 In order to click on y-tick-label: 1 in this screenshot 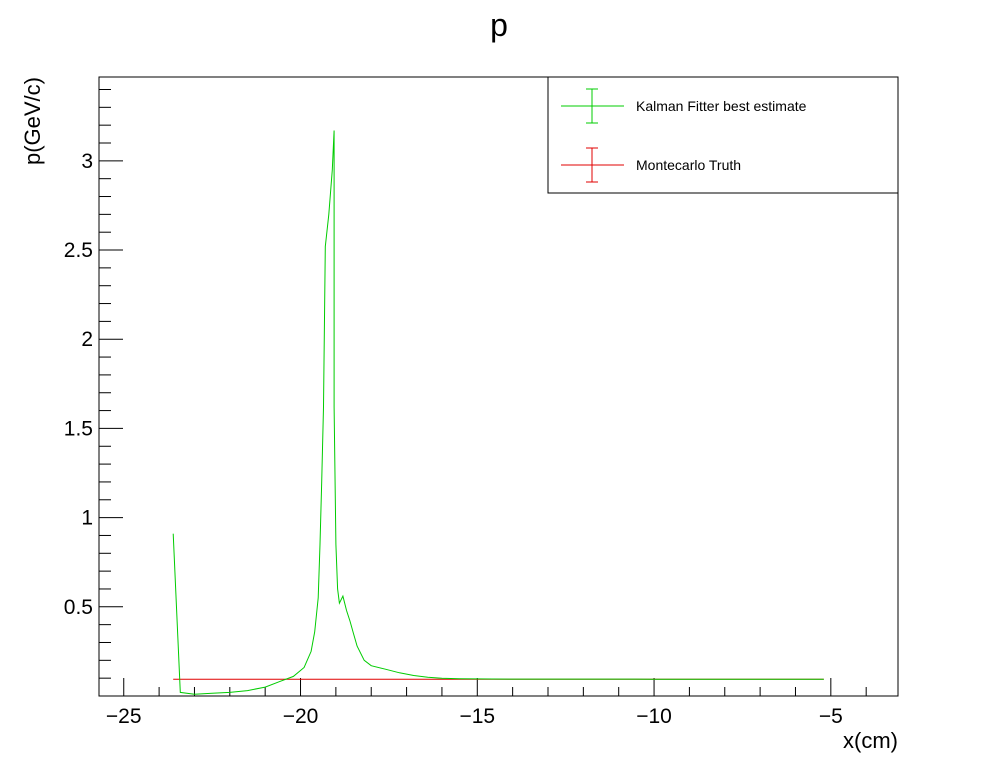, I will do `click(87, 518)`.